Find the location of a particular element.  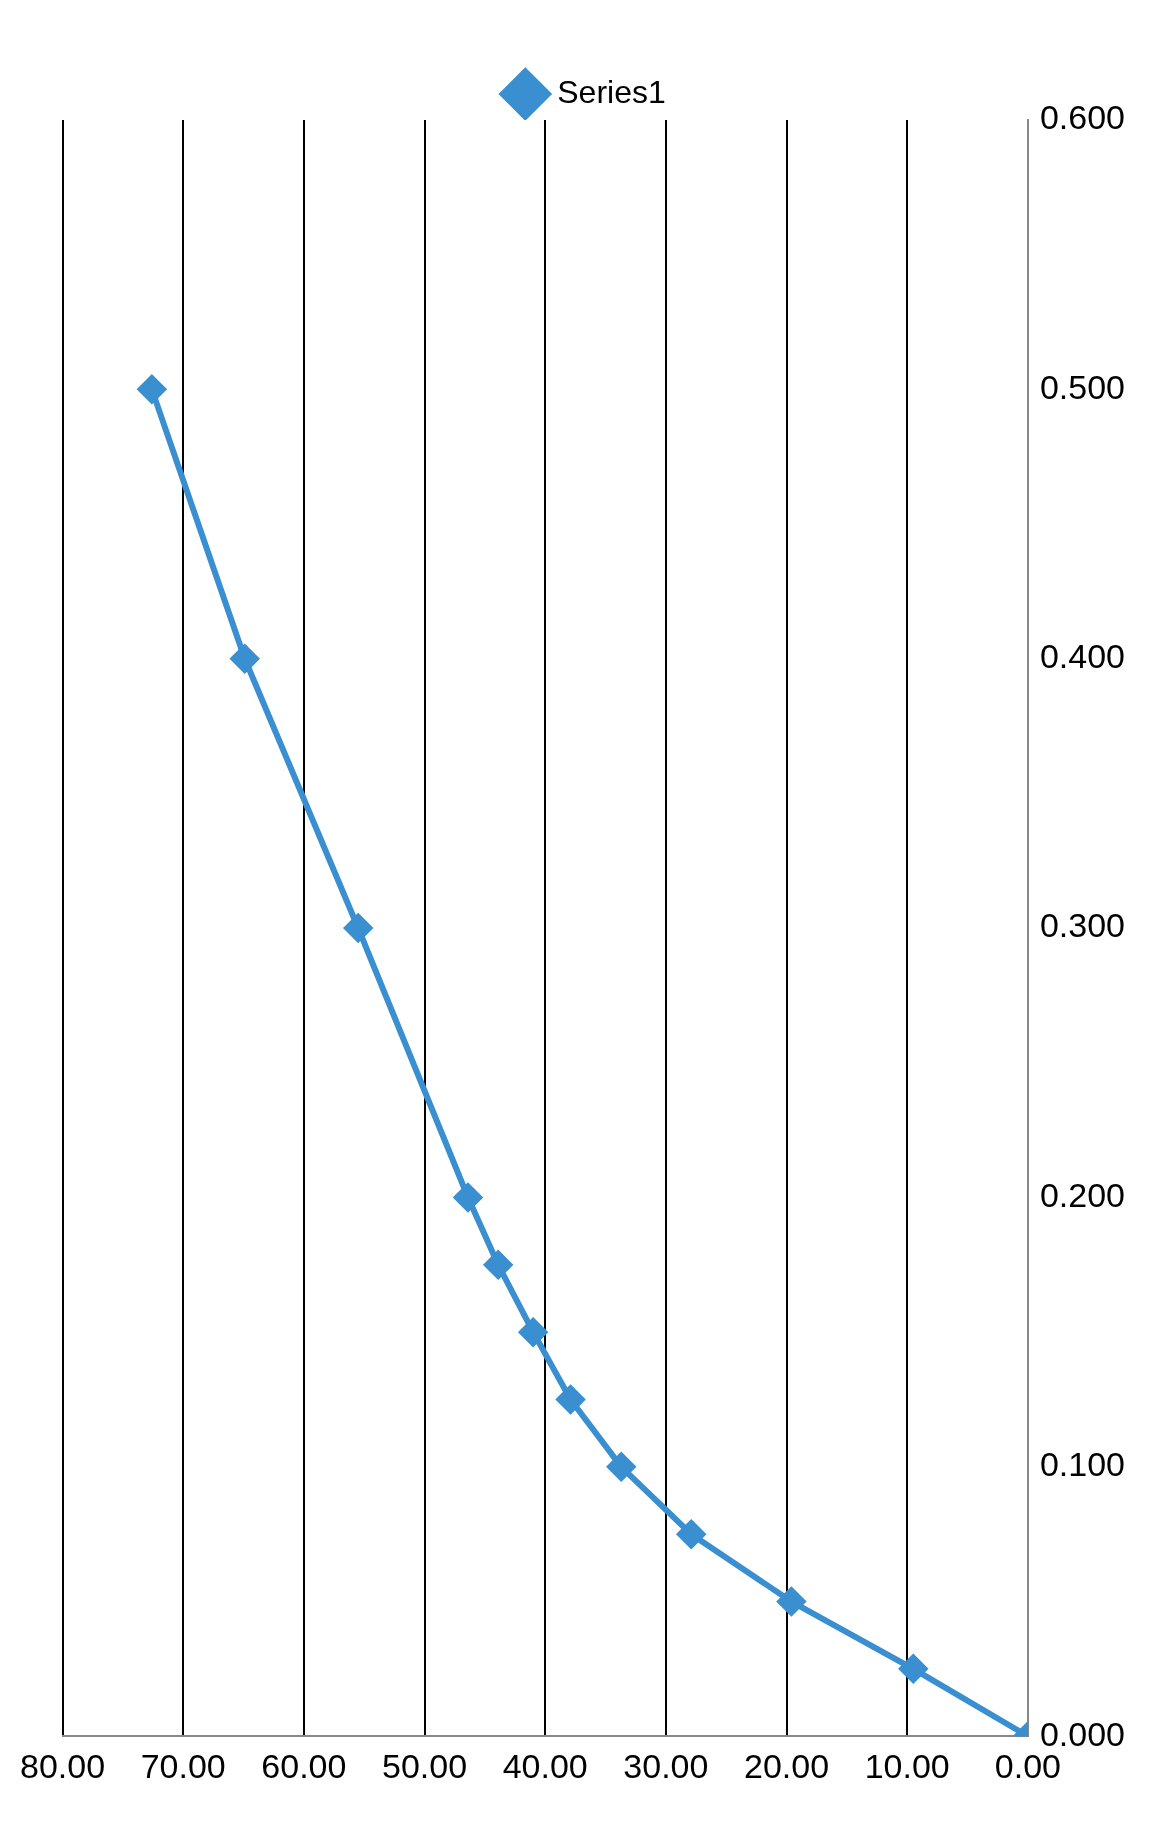

y-tick-label: 0.500 is located at coordinates (1082, 386).